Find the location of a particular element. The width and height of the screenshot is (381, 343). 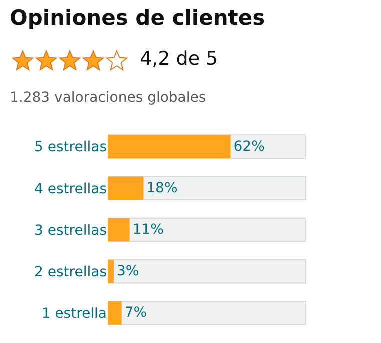

y-tick-label: 1 estrella is located at coordinates (74, 314).